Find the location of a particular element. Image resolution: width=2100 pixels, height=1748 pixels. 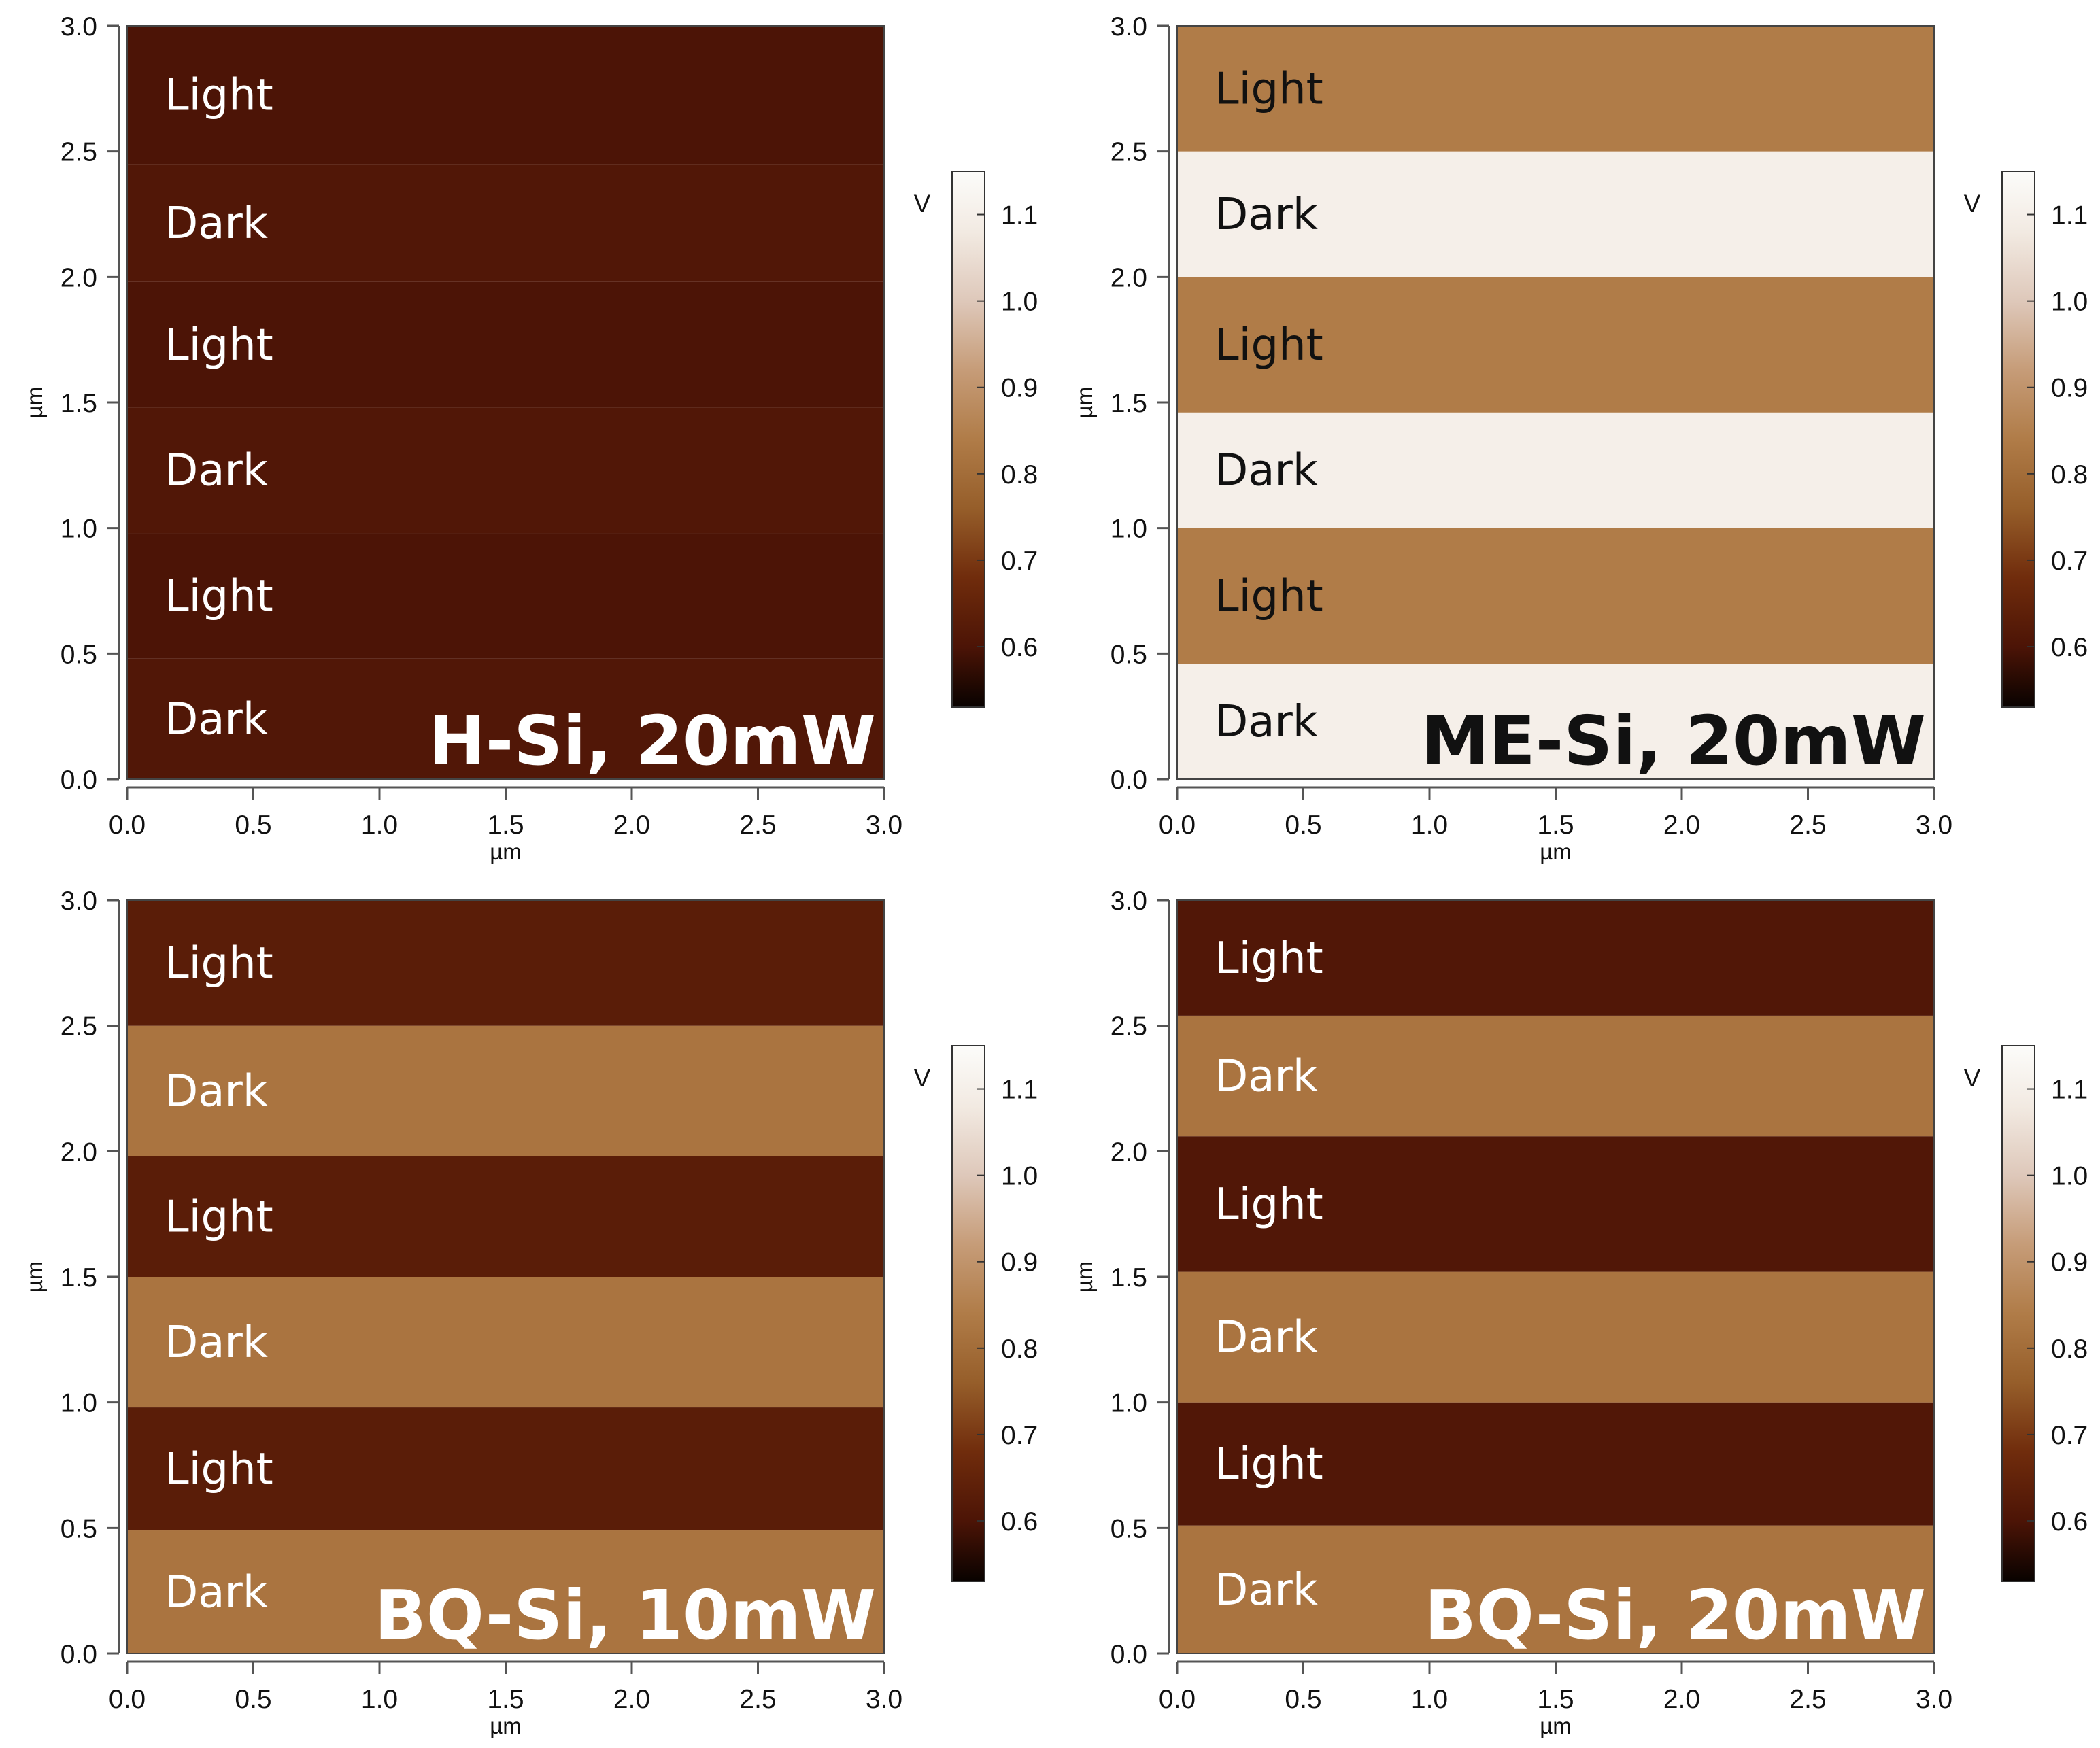

x-tick-label: 0.0 is located at coordinates (1177, 1699).